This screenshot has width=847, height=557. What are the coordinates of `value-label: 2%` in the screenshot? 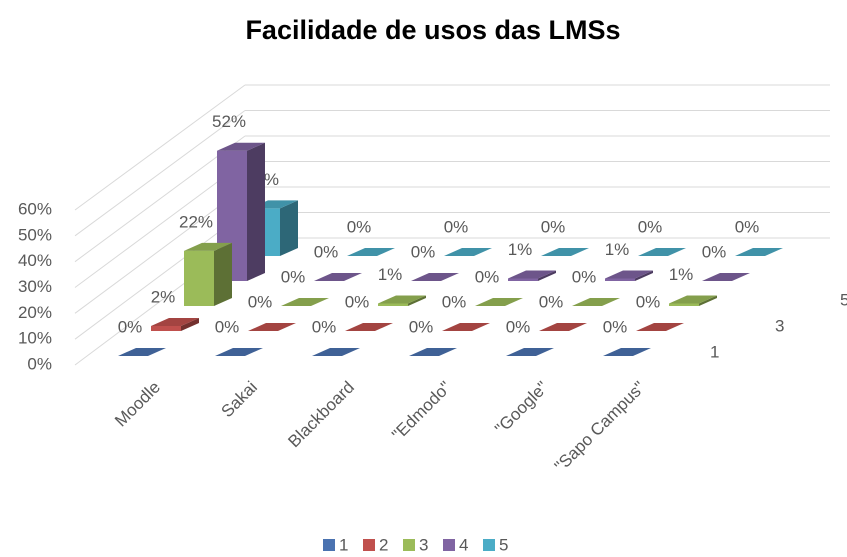 It's located at (163, 296).